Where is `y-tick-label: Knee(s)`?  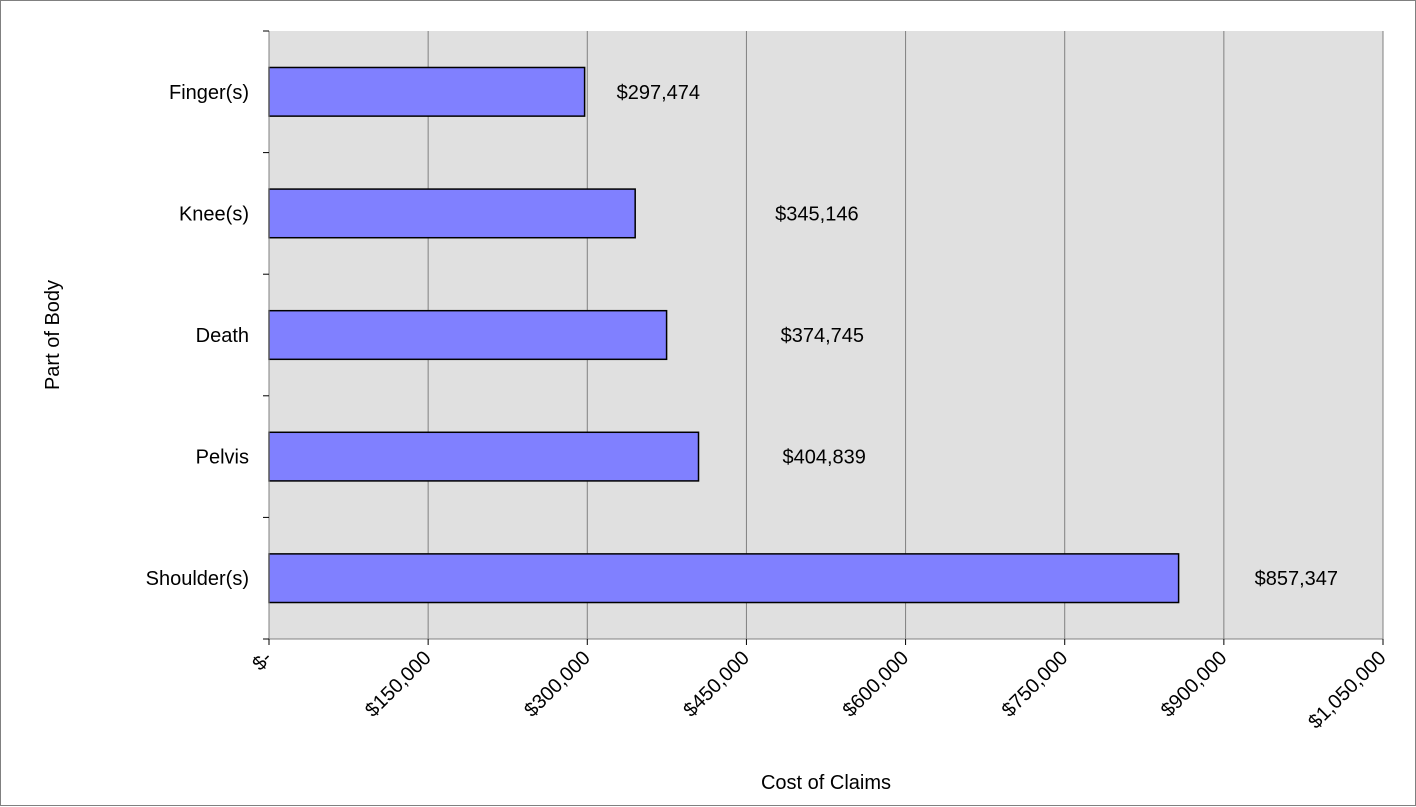
y-tick-label: Knee(s) is located at coordinates (214, 214).